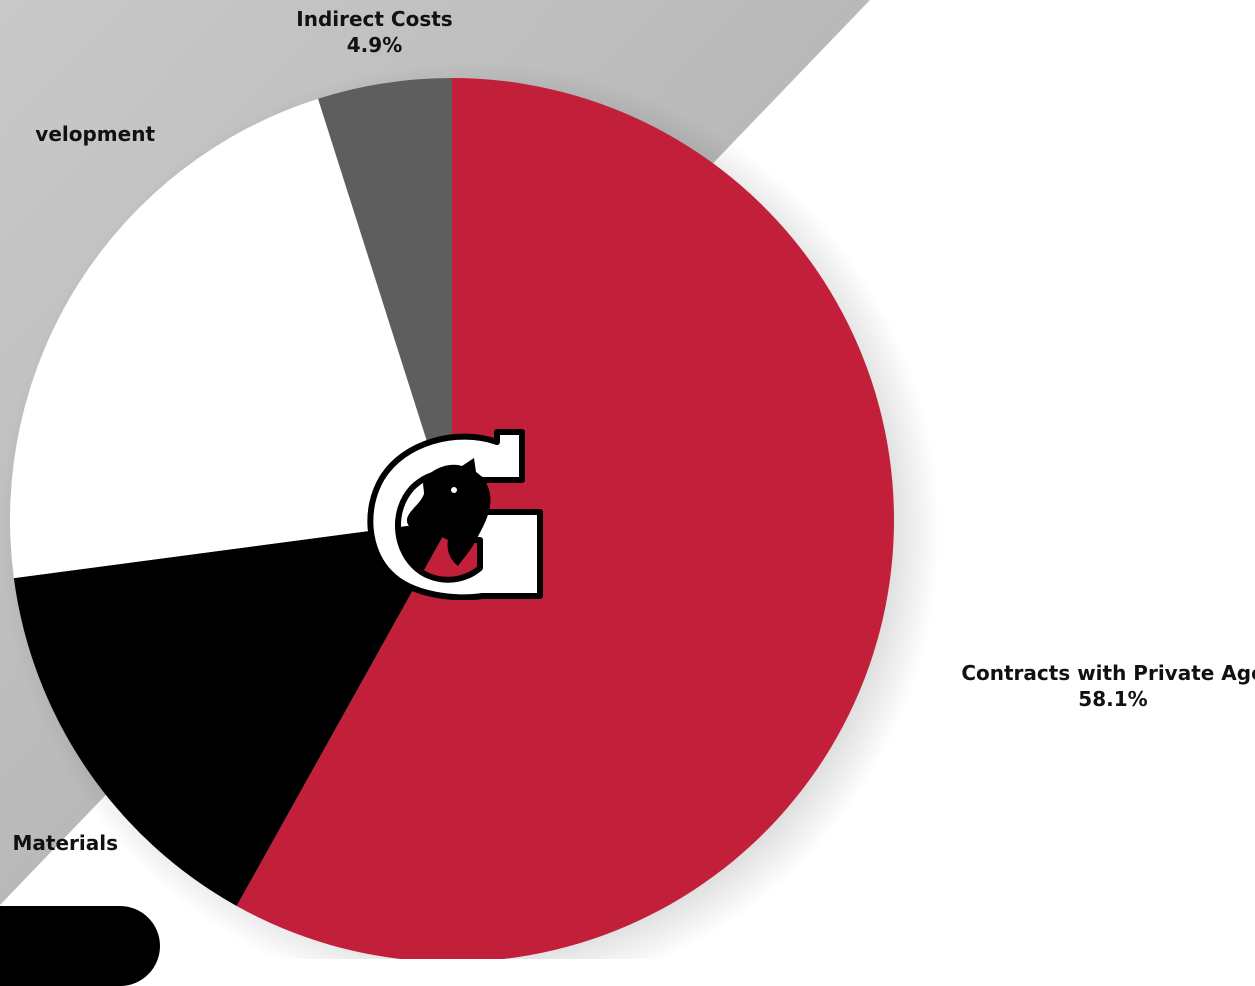 This screenshot has width=1255, height=986. I want to click on label-development: velopment, so click(77, 134).